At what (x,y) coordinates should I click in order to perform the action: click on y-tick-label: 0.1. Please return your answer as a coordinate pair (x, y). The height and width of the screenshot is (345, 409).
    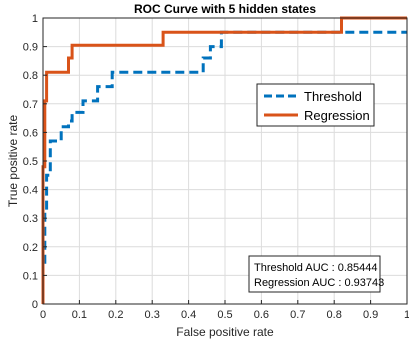
    Looking at the image, I should click on (30, 276).